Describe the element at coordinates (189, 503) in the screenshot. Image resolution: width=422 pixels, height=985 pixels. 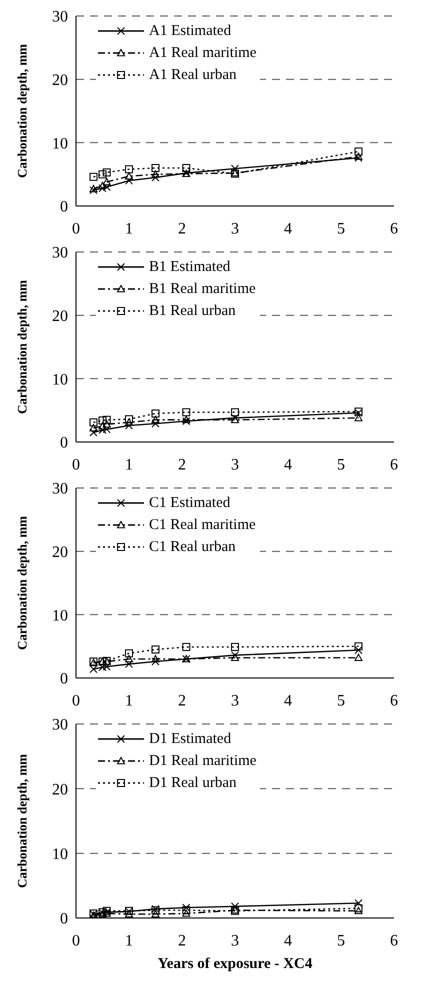
I see `legend-label: C1 Estimated` at that location.